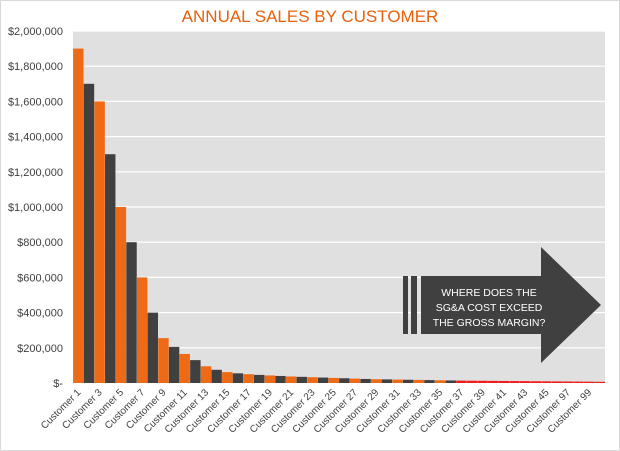  What do you see at coordinates (40, 243) in the screenshot?
I see `y-tick-label: $800,000` at bounding box center [40, 243].